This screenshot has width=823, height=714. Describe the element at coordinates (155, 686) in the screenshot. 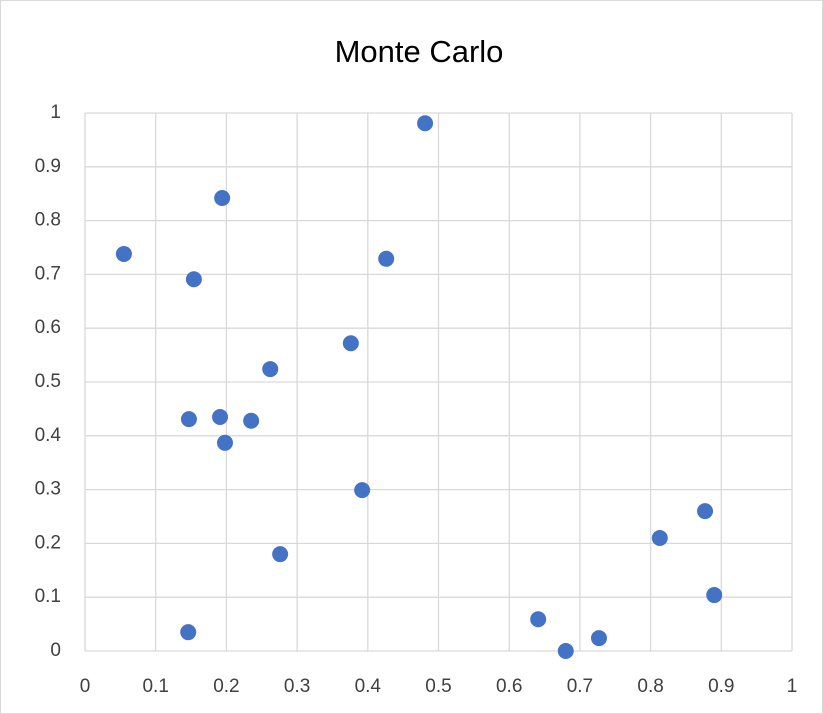

I see `x-tick-label: 0.1` at that location.